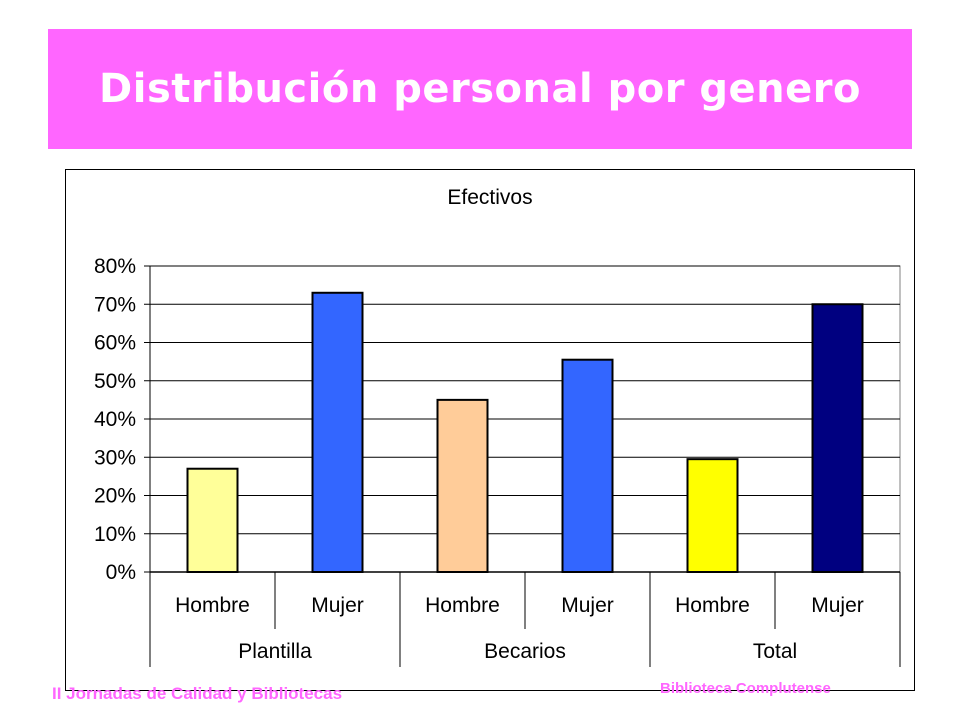  Describe the element at coordinates (587, 465) in the screenshot. I see `bar-mujer-becarios` at that location.